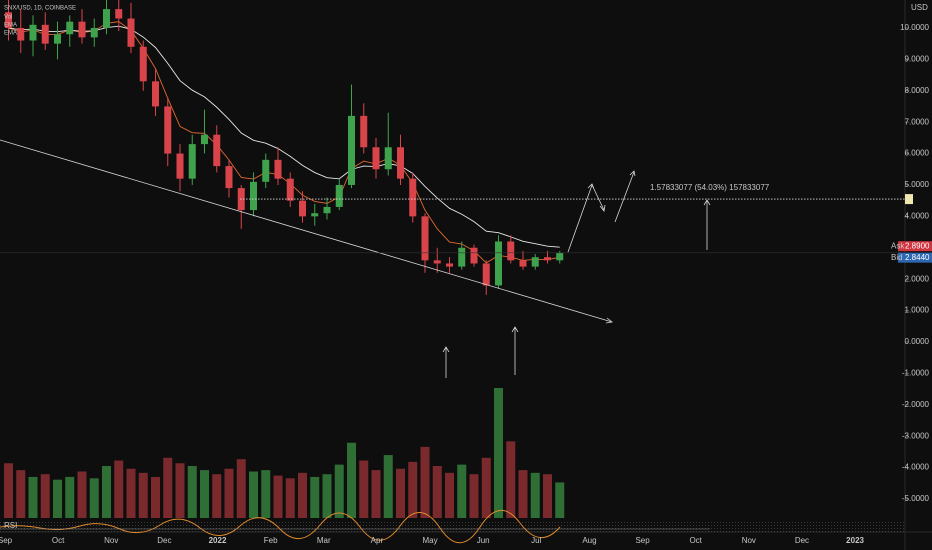  I want to click on price-tick-label: 10.0000, so click(914, 27).